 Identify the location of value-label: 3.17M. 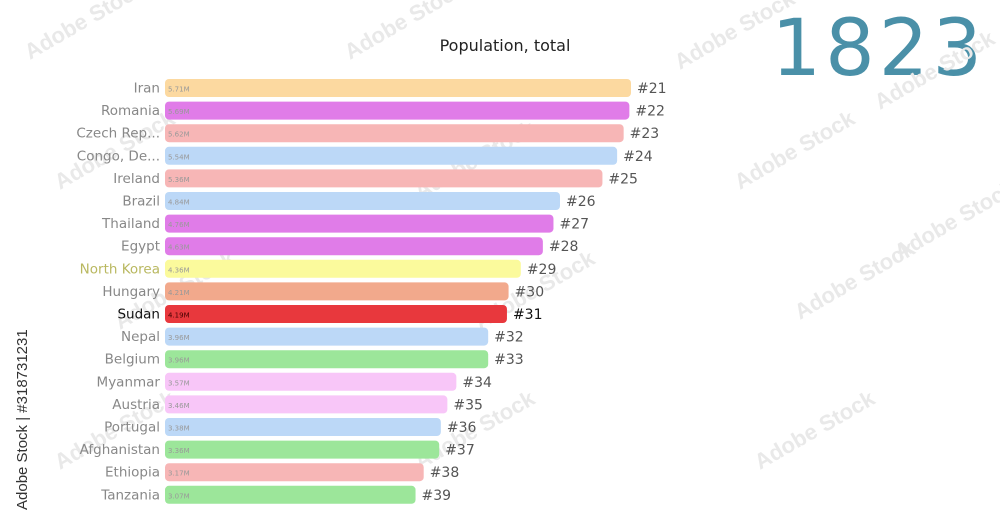
(179, 474).